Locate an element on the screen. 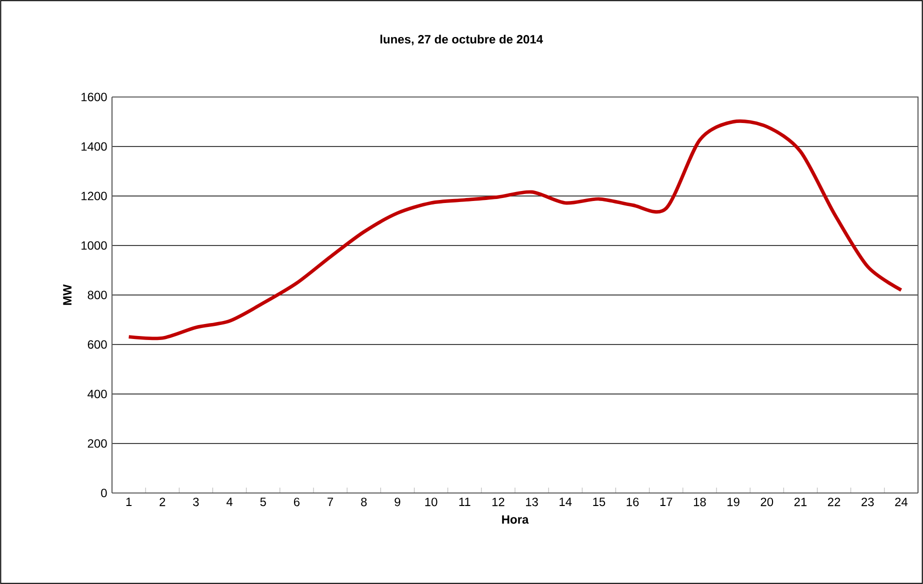 The height and width of the screenshot is (584, 923). y-tick-label: 400 is located at coordinates (97, 394).